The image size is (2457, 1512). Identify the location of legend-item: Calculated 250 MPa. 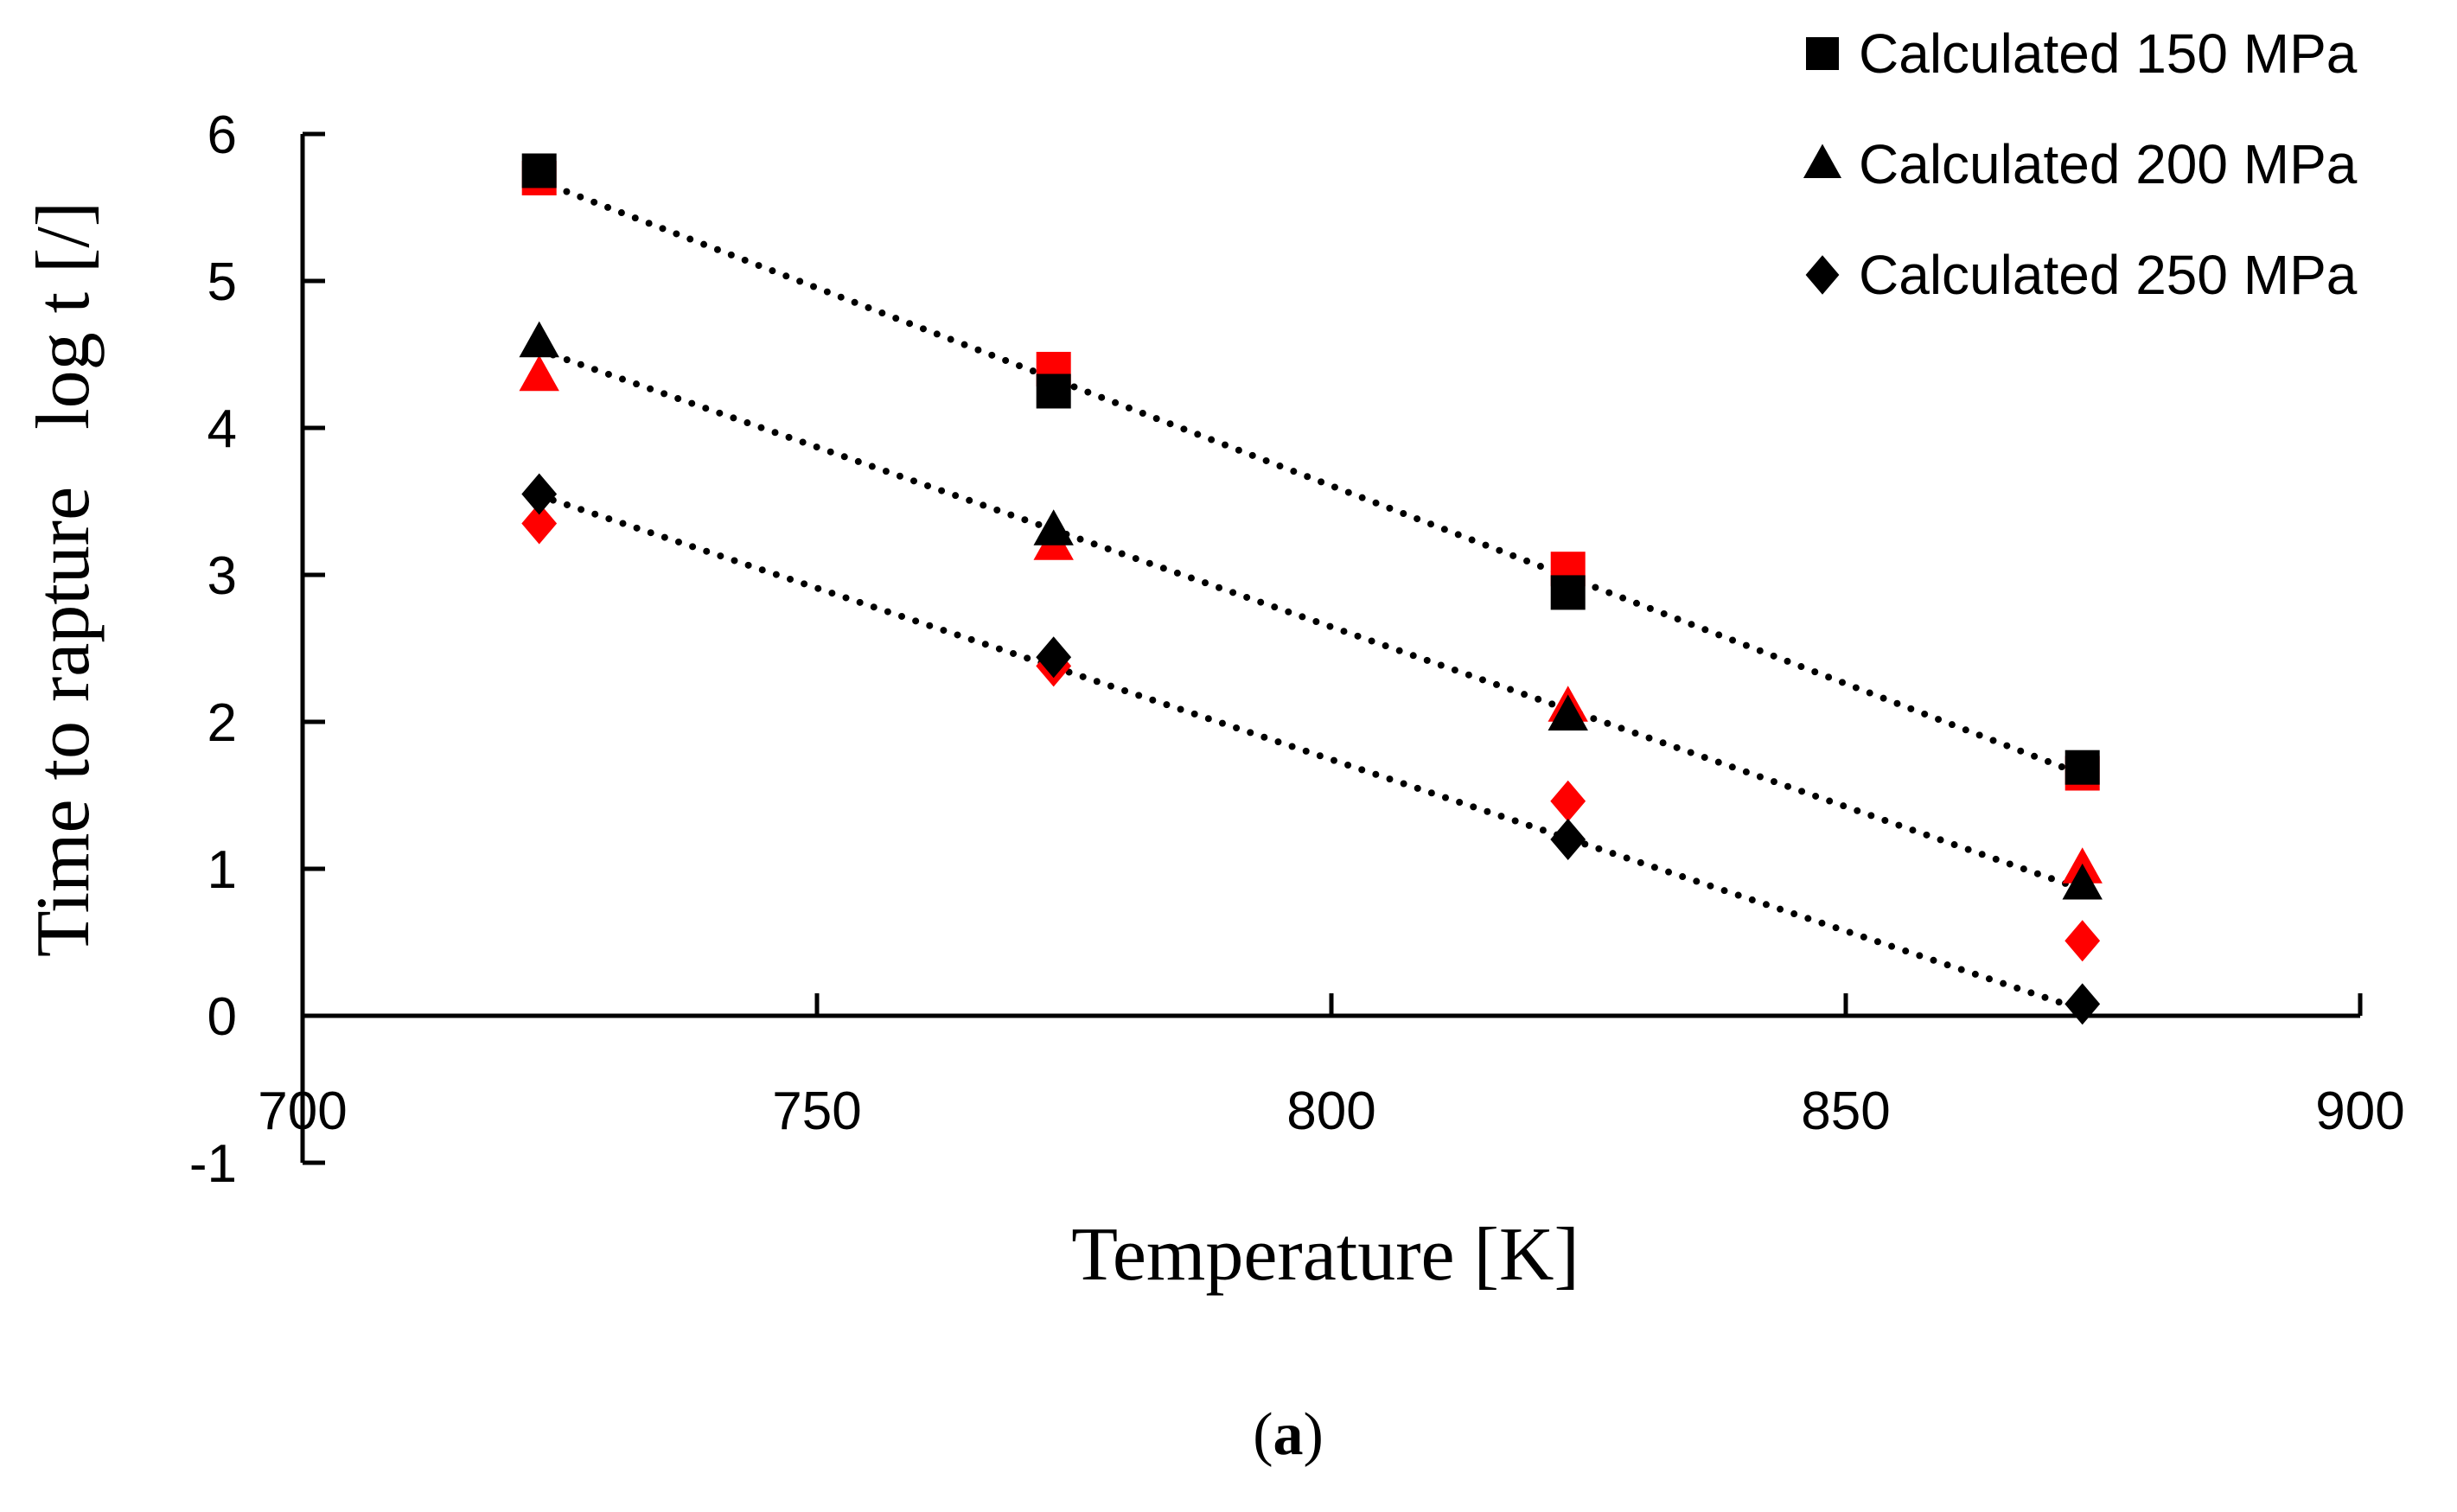
(2081, 275).